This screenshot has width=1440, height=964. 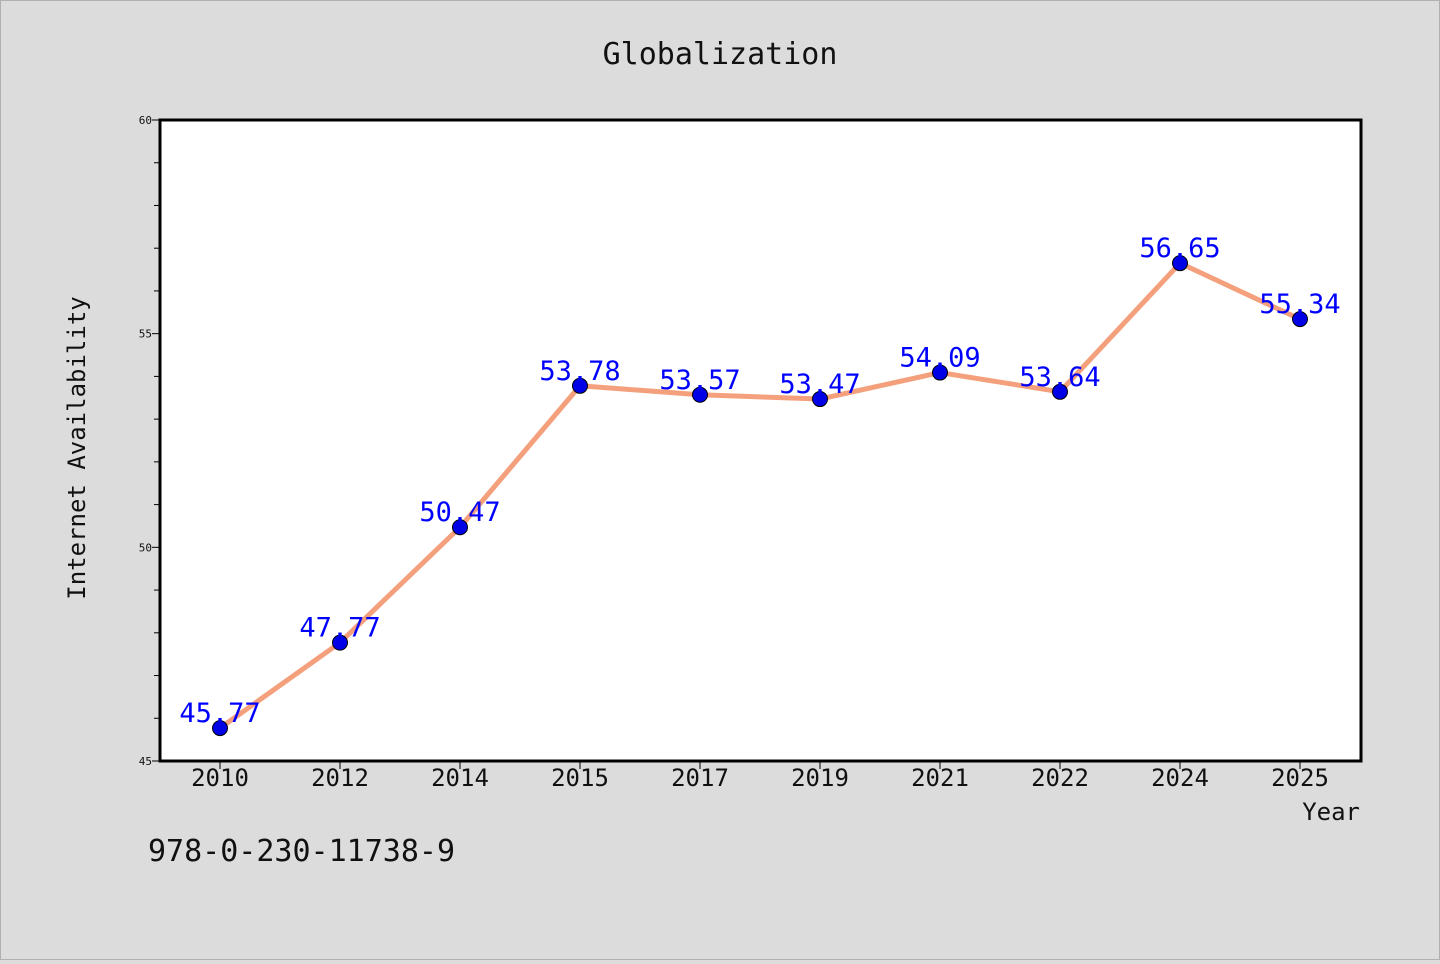 I want to click on x-tick-label: 2025, so click(x=1300, y=778).